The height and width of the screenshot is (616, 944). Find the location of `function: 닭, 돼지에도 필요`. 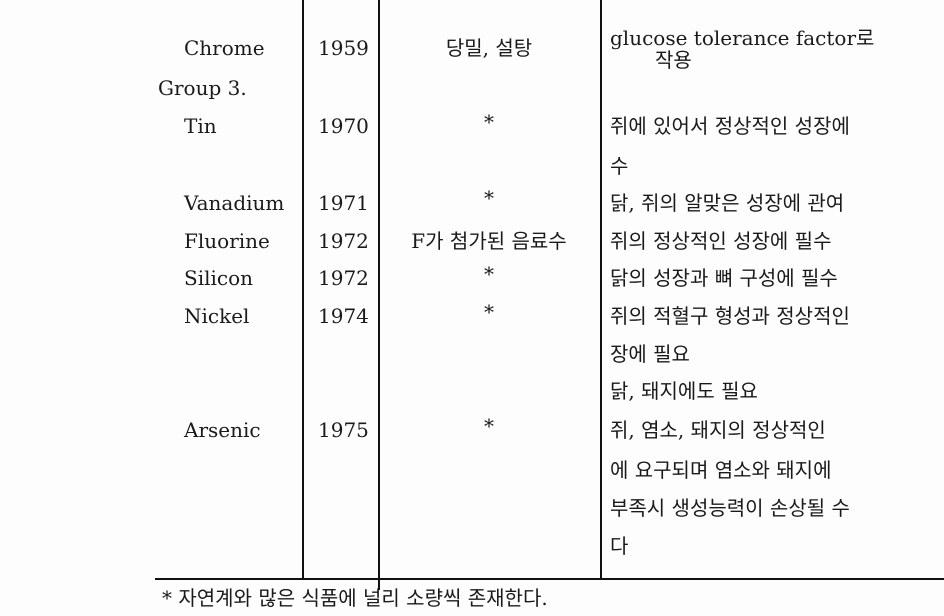

function: 닭, 돼지에도 필요 is located at coordinates (684, 391).